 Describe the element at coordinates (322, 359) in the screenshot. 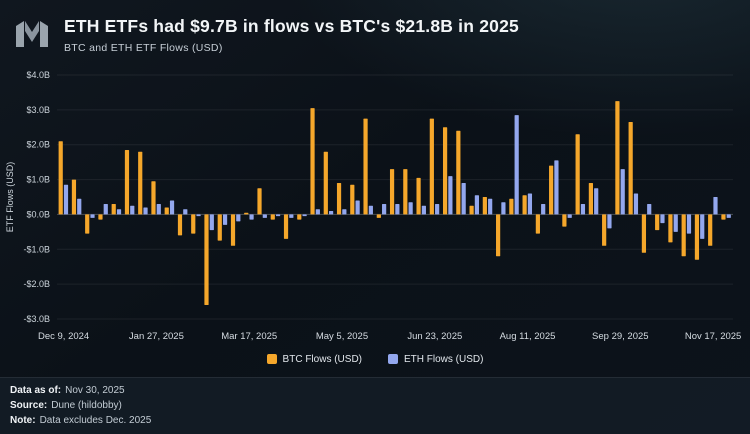

I see `btc-legend-label: BTC Flows (USD)` at that location.